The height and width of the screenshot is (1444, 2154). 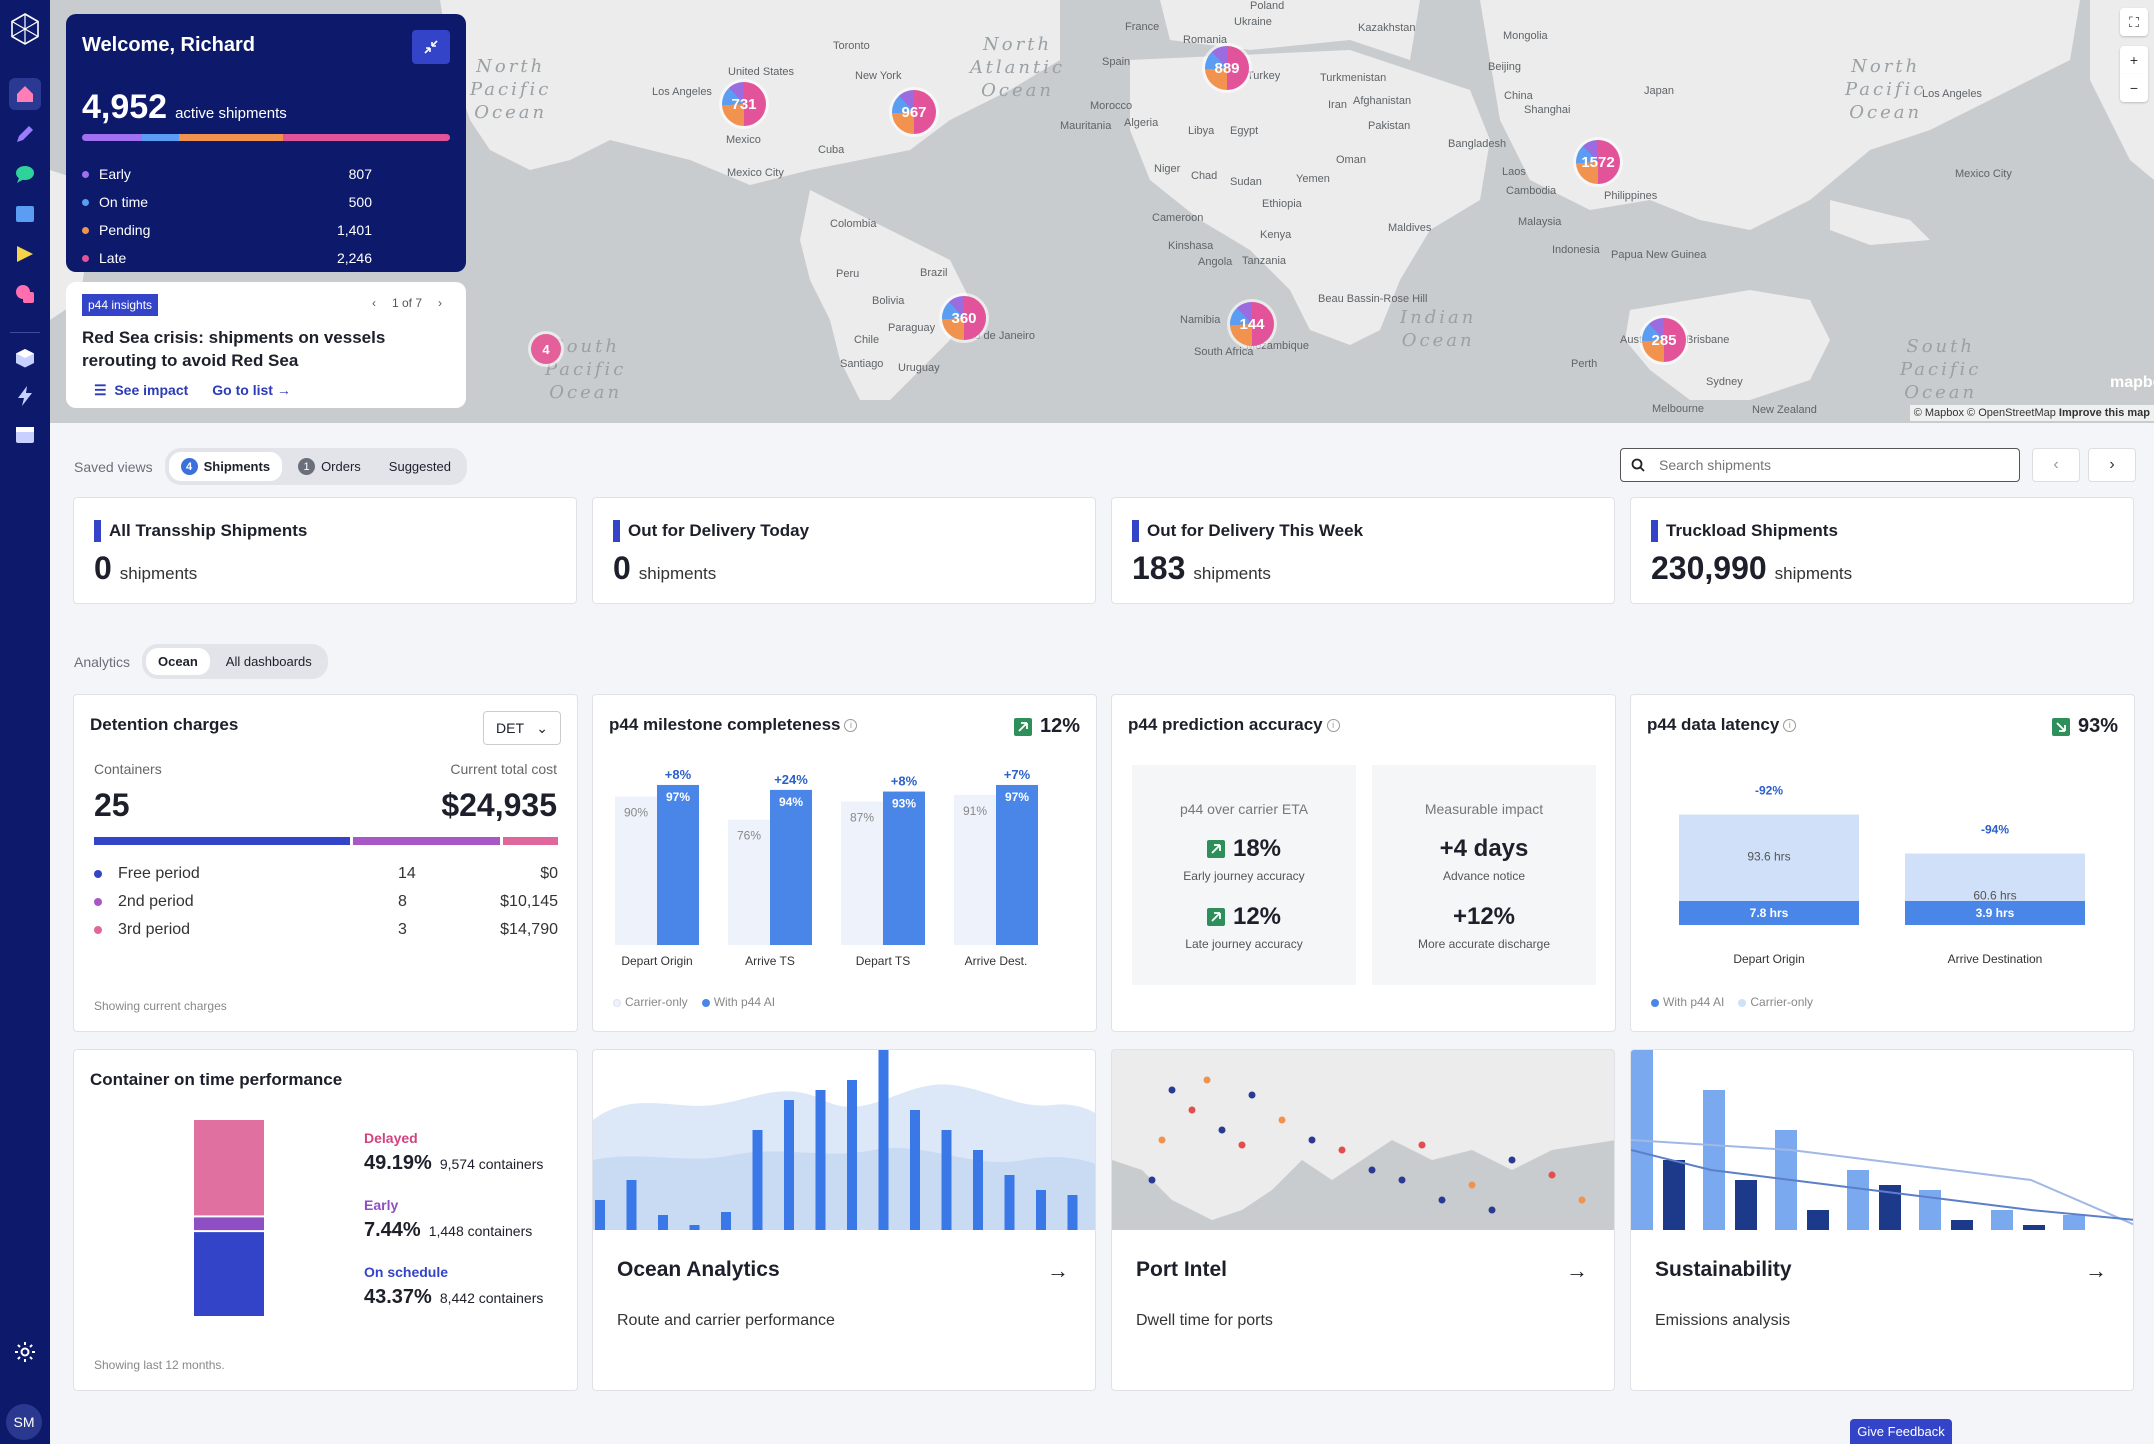 What do you see at coordinates (1224, 352) in the screenshot?
I see `map-place-label: South Africa` at bounding box center [1224, 352].